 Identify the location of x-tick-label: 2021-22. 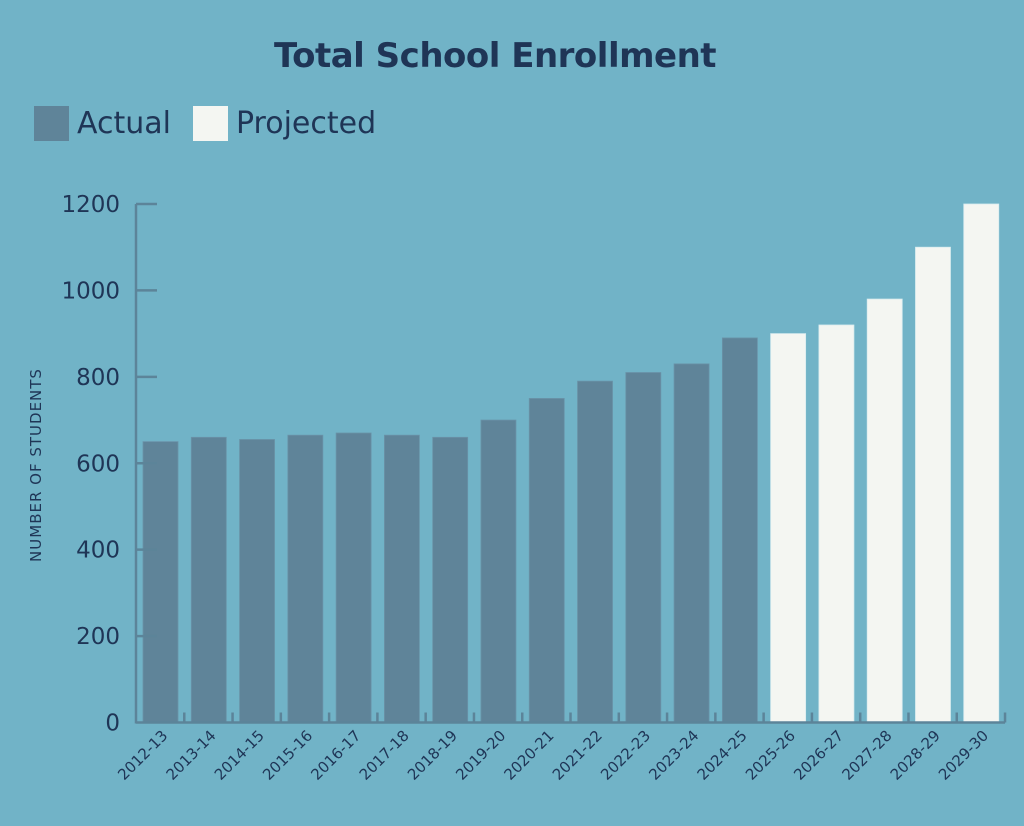
(577, 755).